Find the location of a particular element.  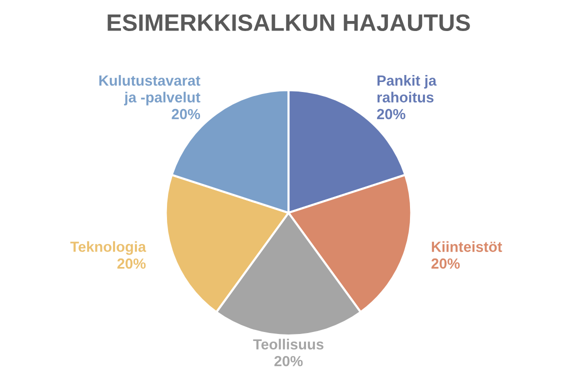

slice-label: Teknologia is located at coordinates (108, 248).